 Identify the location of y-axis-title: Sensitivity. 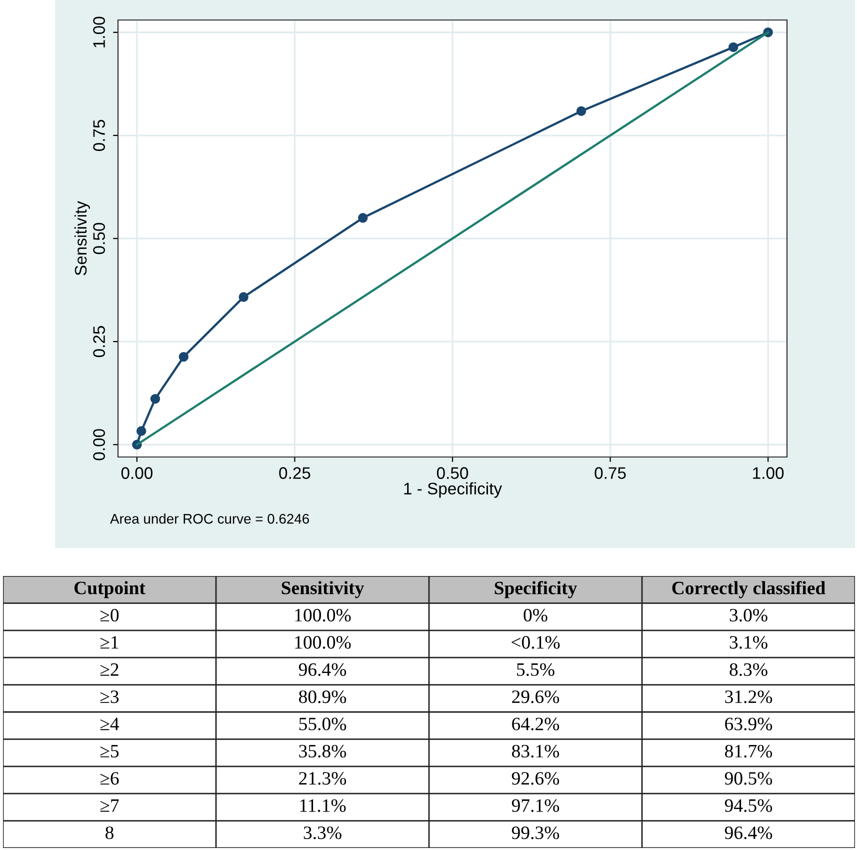
(82, 238).